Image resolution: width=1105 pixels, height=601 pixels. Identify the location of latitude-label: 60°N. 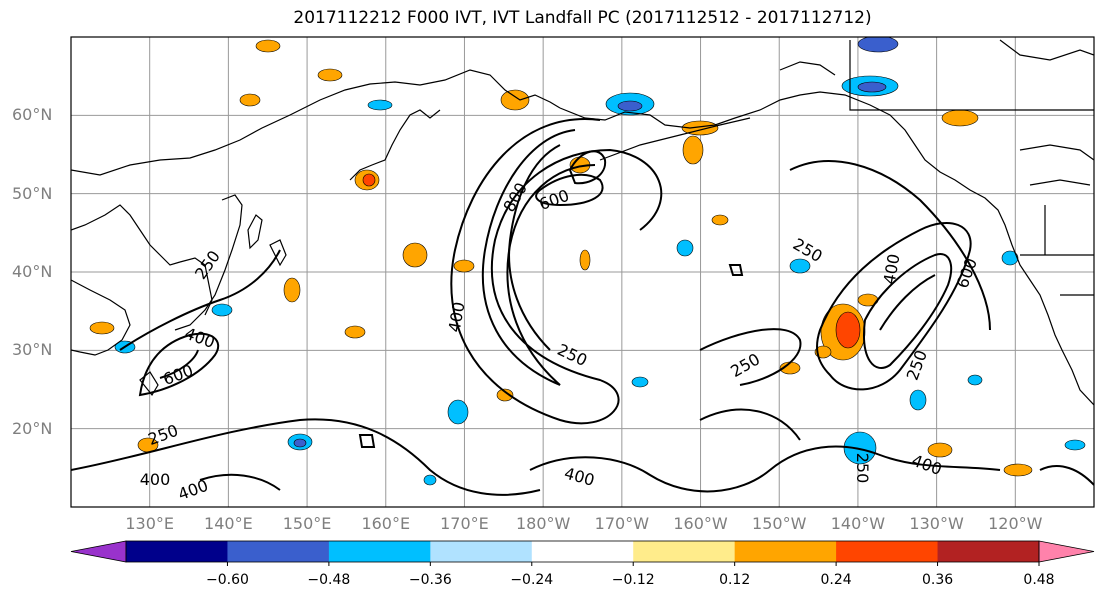
(32, 115).